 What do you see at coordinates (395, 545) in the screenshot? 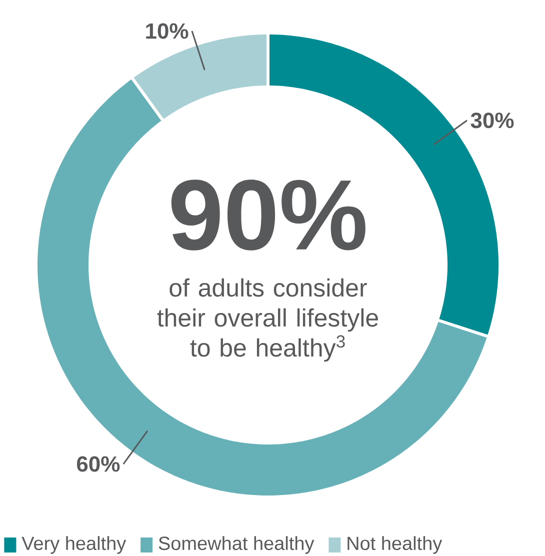
I see `legend-label: Not healthy` at bounding box center [395, 545].